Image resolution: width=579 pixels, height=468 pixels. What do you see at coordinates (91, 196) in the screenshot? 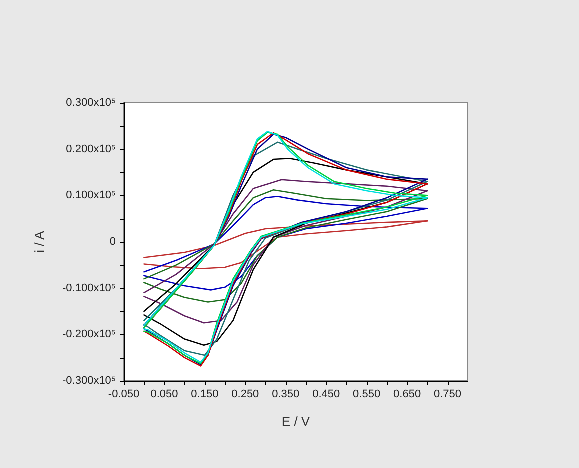
I see `y-tick-label: 0.100x10⁵` at bounding box center [91, 196].